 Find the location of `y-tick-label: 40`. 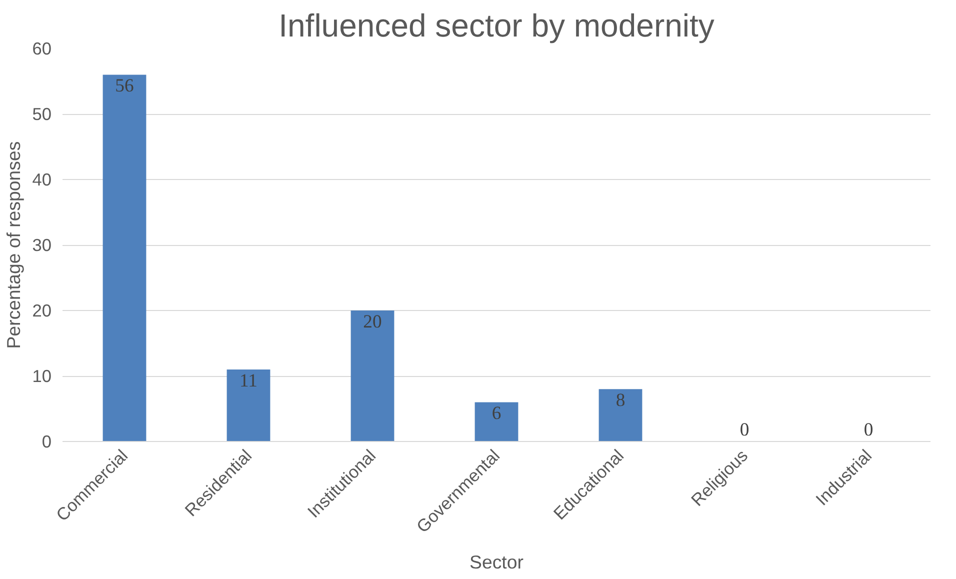

y-tick-label: 40 is located at coordinates (42, 180).